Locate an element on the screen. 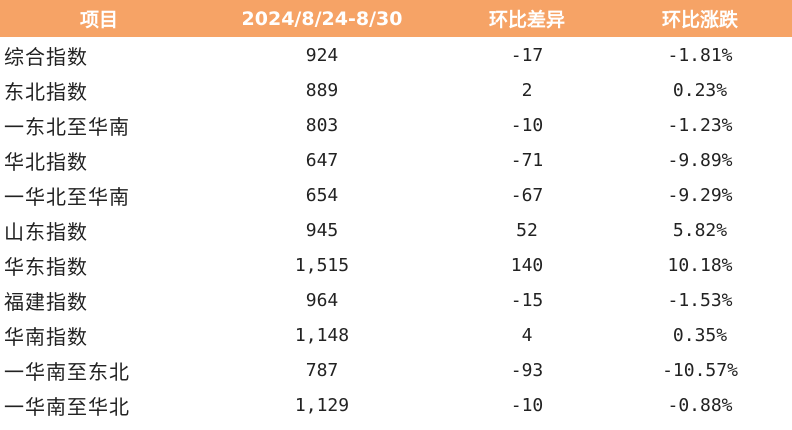 The height and width of the screenshot is (430, 792). header-diff: 环比差异 is located at coordinates (526, 20).